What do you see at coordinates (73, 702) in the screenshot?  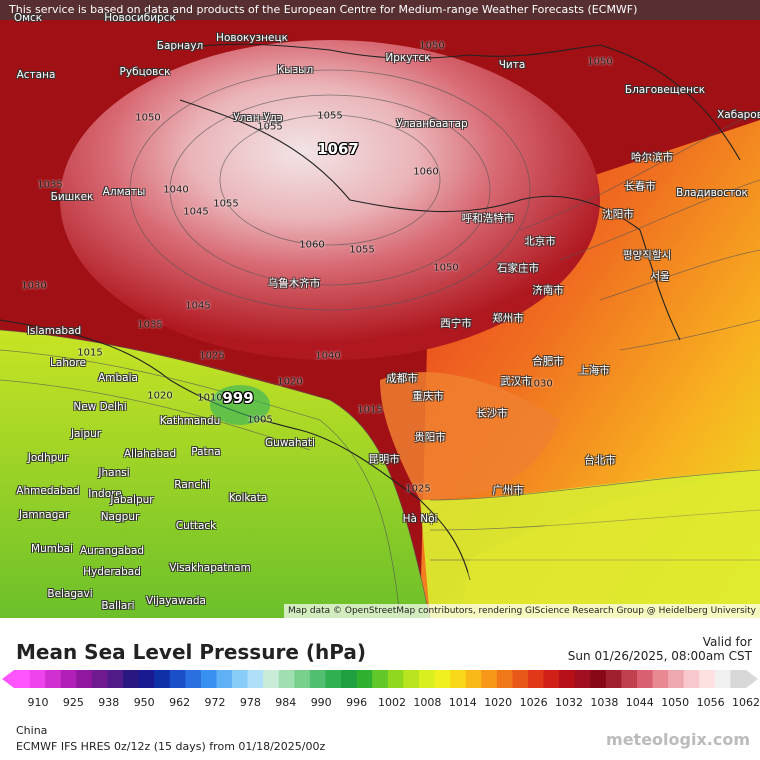 I see `scale-tick-label: 925` at bounding box center [73, 702].